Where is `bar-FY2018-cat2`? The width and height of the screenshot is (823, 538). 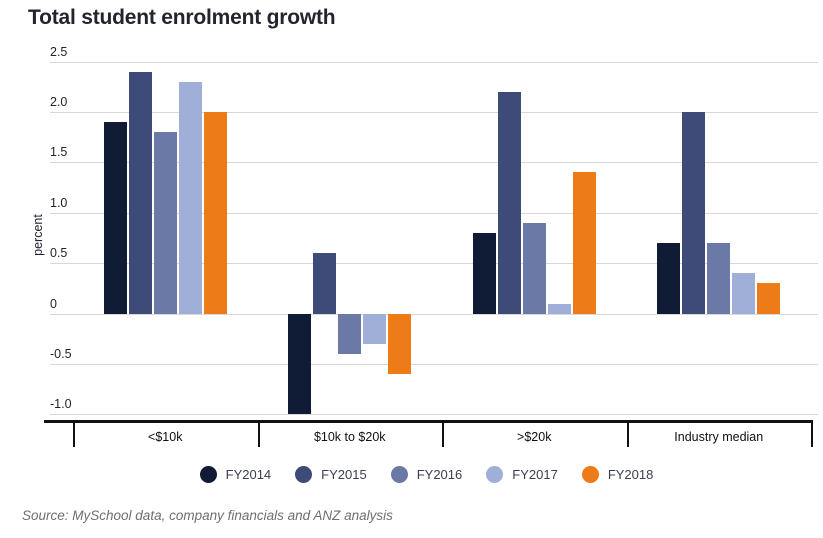 bar-FY2018-cat2 is located at coordinates (584, 243).